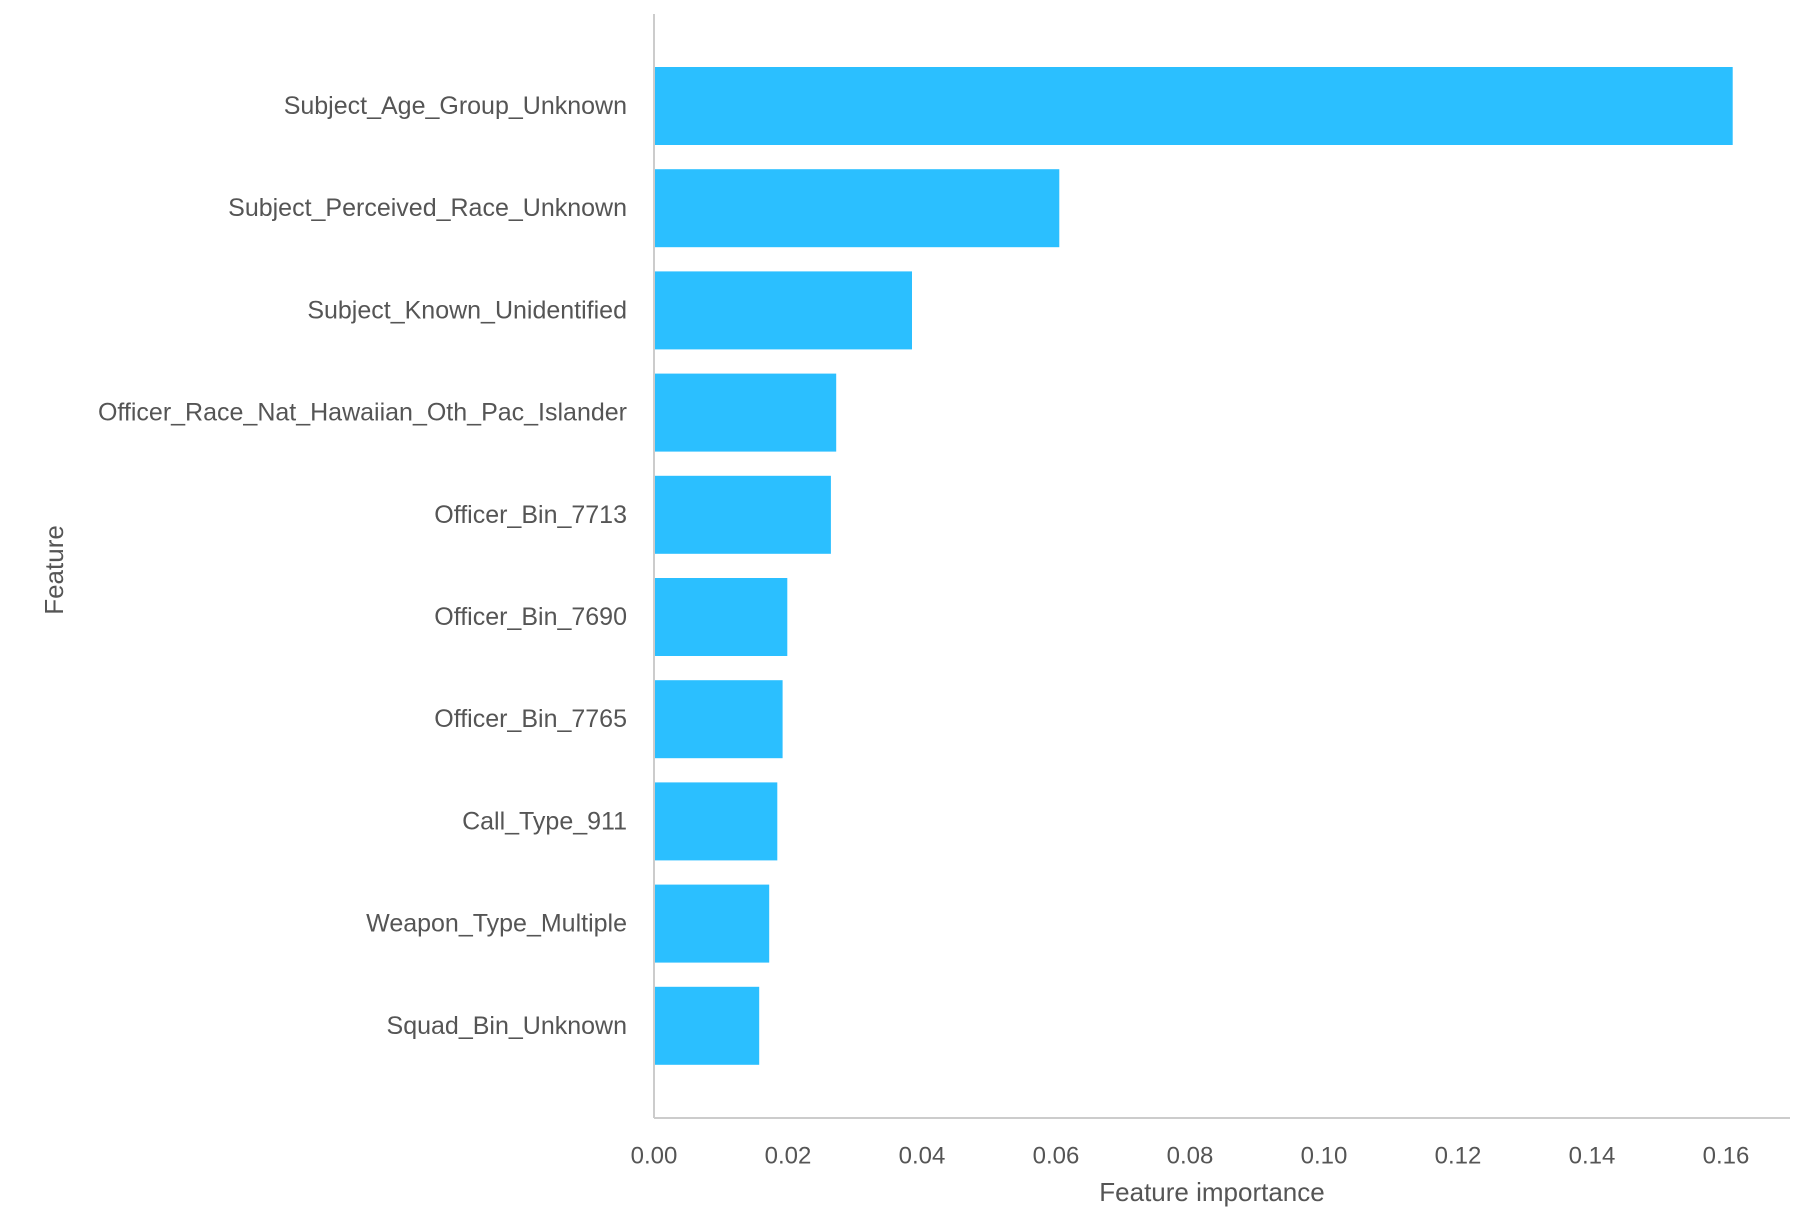 Image resolution: width=1818 pixels, height=1210 pixels. I want to click on x-tick-label: 0.10, so click(1324, 1156).